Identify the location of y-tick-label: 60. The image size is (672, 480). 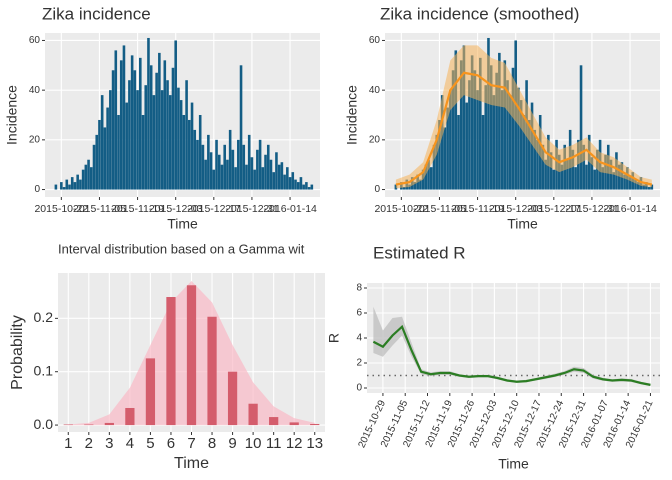
(375, 40).